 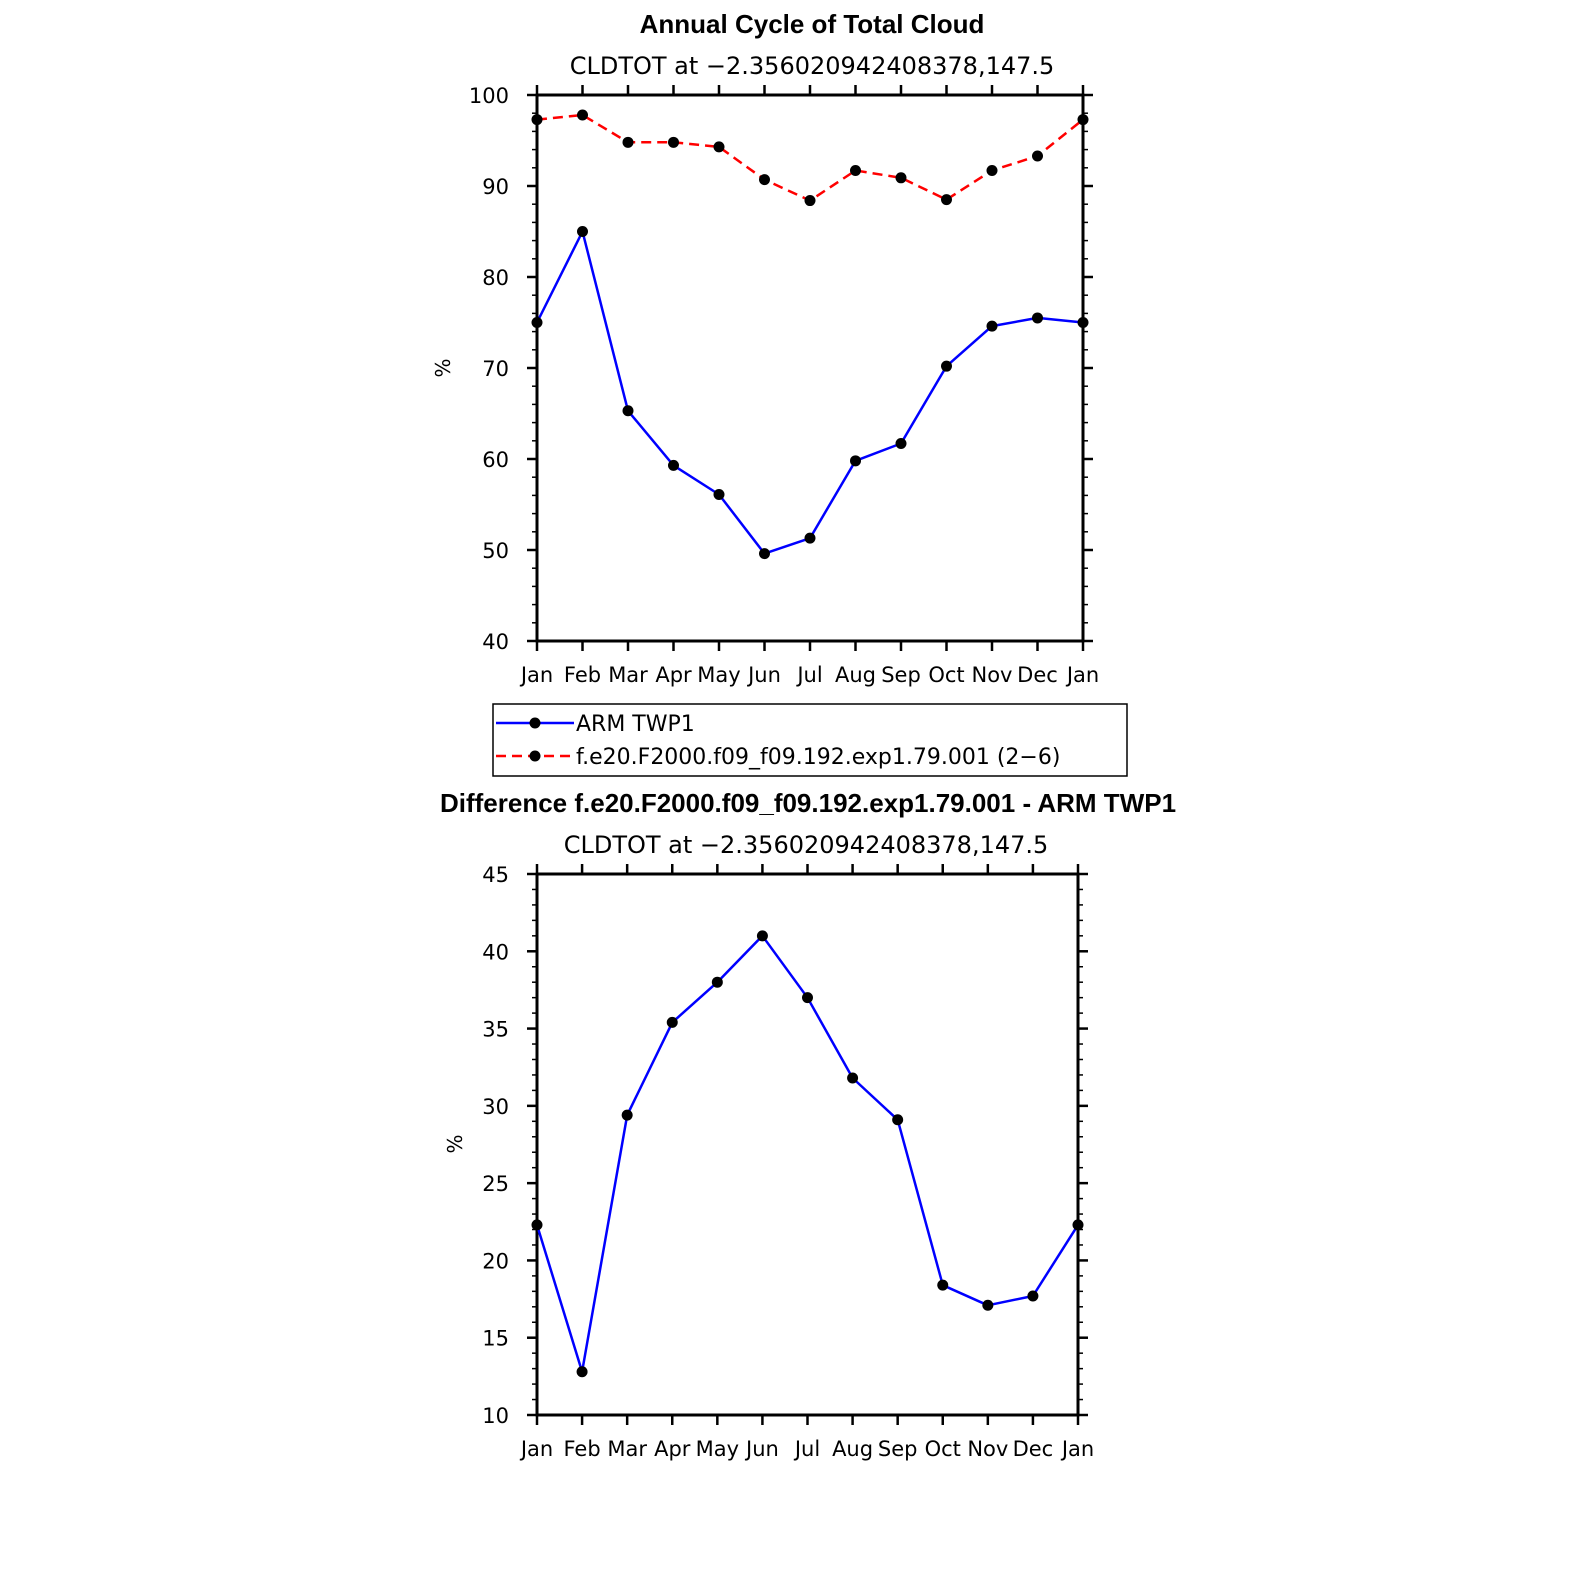 I want to click on panel2-x-ticks: Jan Feb Mar Apr May Jun Jul Aug Sep Oct Nov Dec Jan, so click(x=806, y=1162).